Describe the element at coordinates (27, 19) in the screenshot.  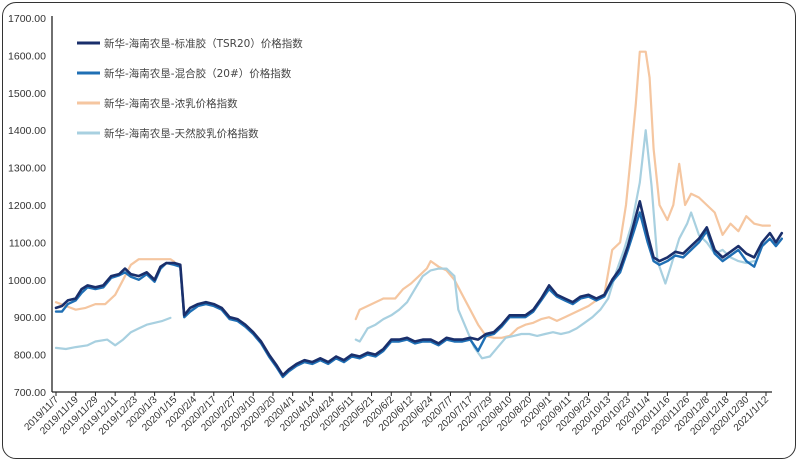
I see `y-tick-label: 1700.00` at that location.